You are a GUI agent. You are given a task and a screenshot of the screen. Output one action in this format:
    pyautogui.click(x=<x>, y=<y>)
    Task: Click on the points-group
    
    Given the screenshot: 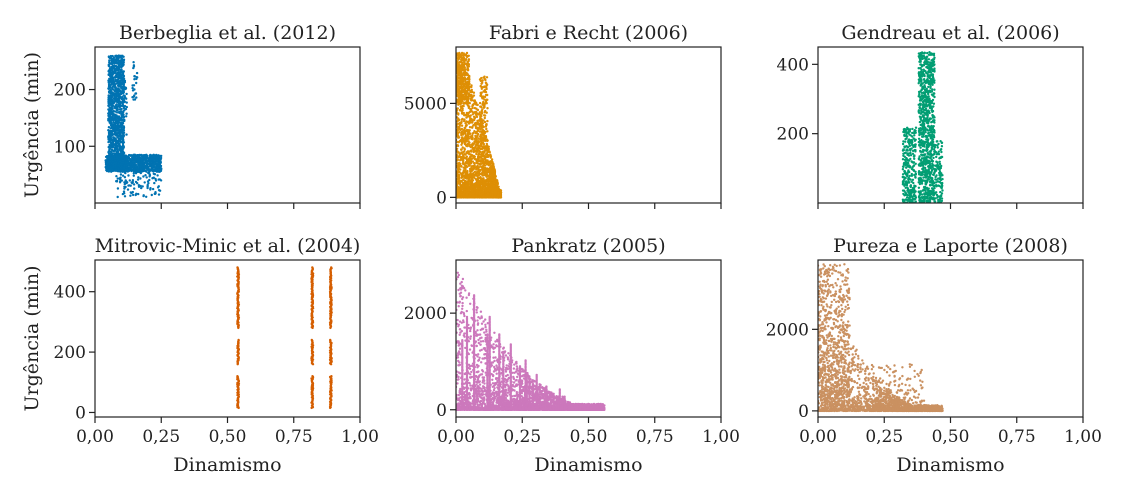 What is the action you would take?
    pyautogui.click(x=133, y=126)
    